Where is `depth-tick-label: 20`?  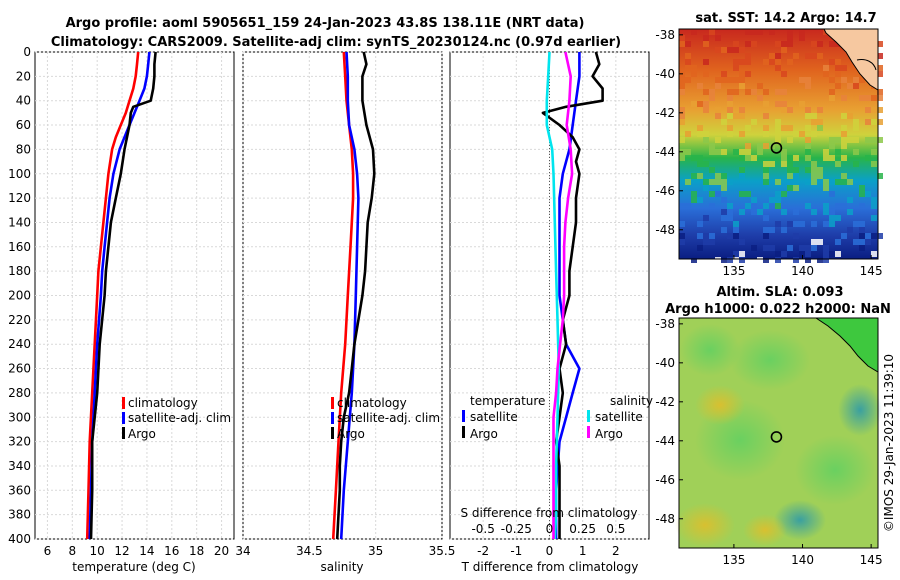 depth-tick-label: 20 is located at coordinates (23, 76).